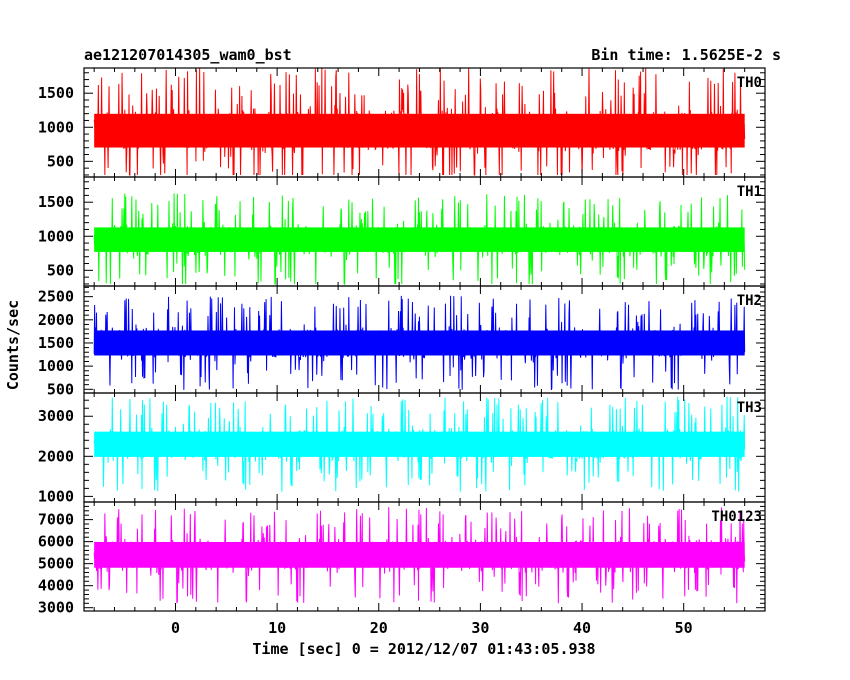 This screenshot has height=680, width=850. I want to click on y-tick-label: 7000, so click(56, 520).